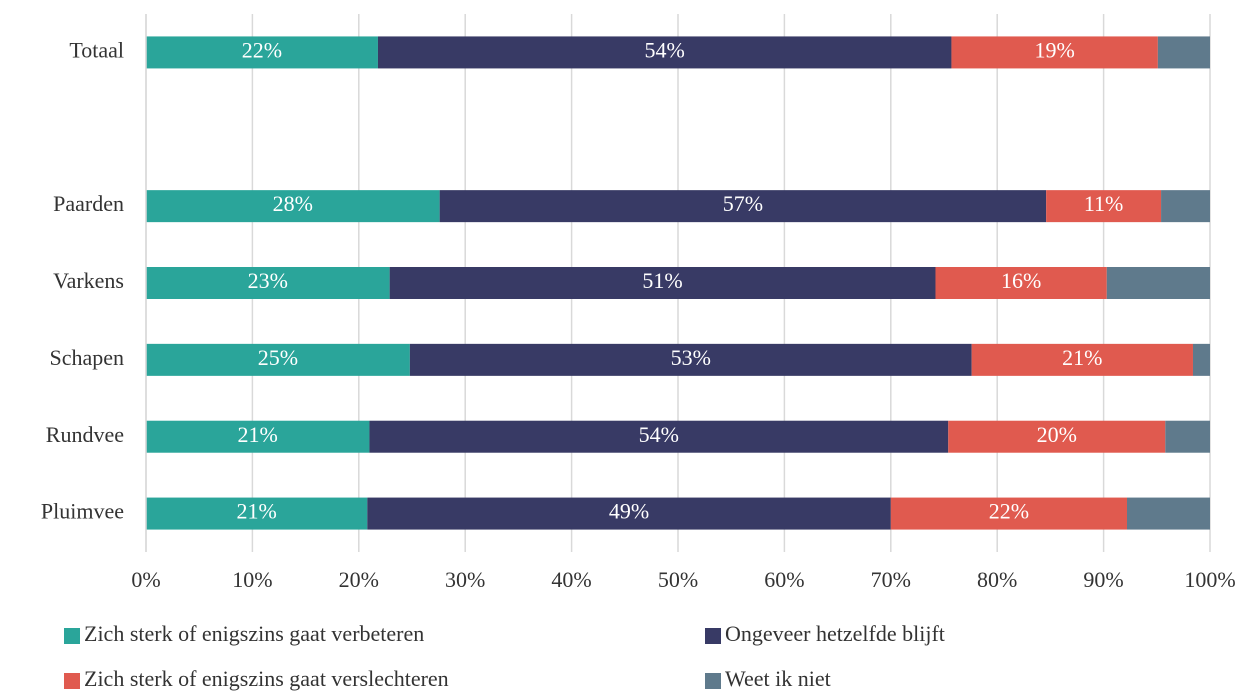  I want to click on x-tick-label: 40%, so click(571, 579).